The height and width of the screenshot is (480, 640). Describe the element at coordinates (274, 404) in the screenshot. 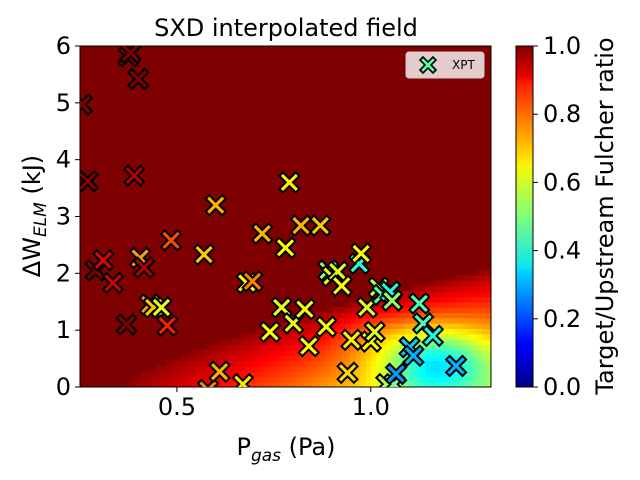

I see `x-axis: 0.5 1.0` at that location.